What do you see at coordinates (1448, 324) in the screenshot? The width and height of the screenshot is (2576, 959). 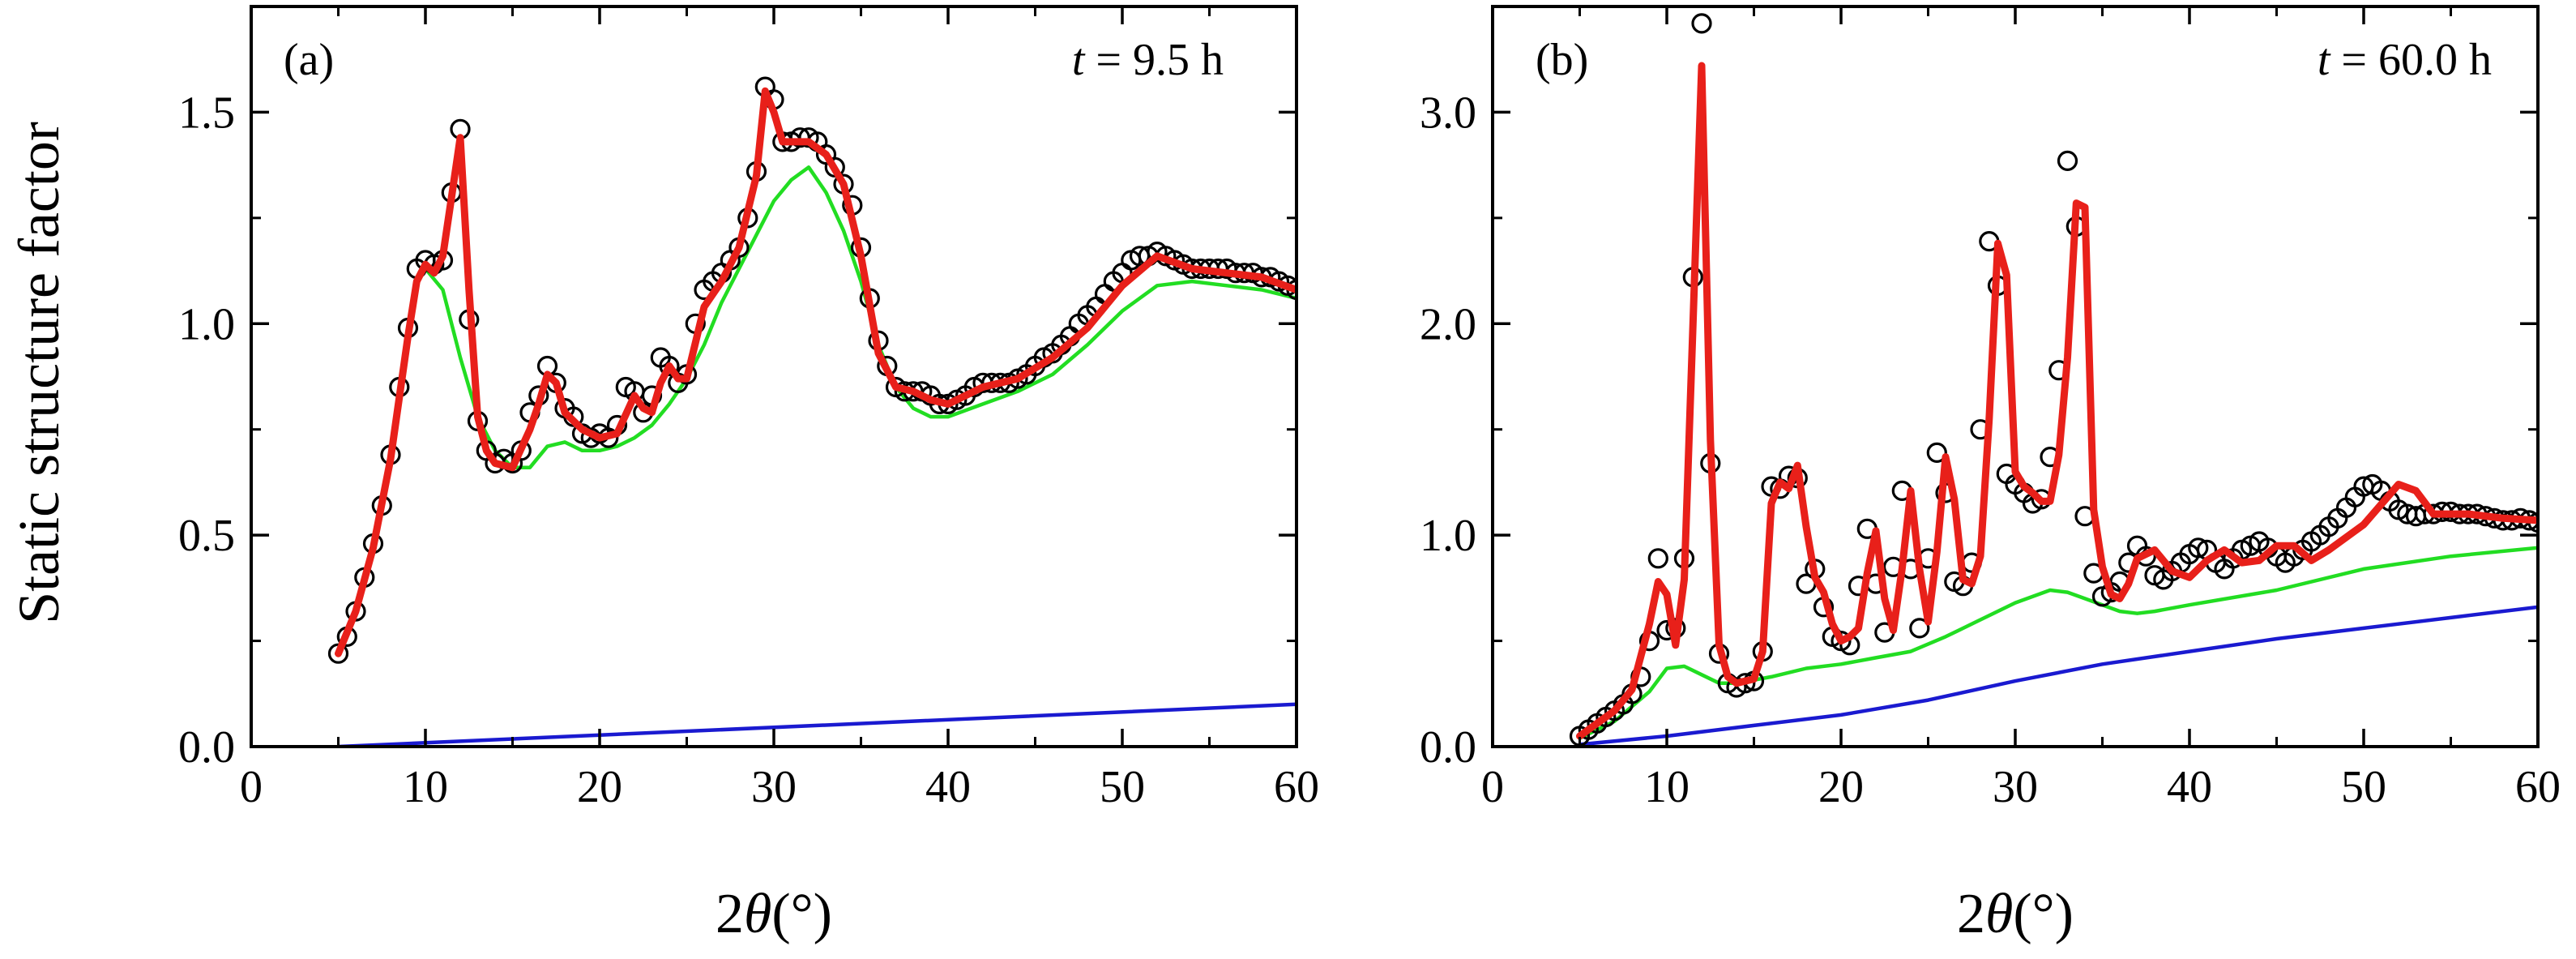 I see `y-tick-label: 2.0` at bounding box center [1448, 324].